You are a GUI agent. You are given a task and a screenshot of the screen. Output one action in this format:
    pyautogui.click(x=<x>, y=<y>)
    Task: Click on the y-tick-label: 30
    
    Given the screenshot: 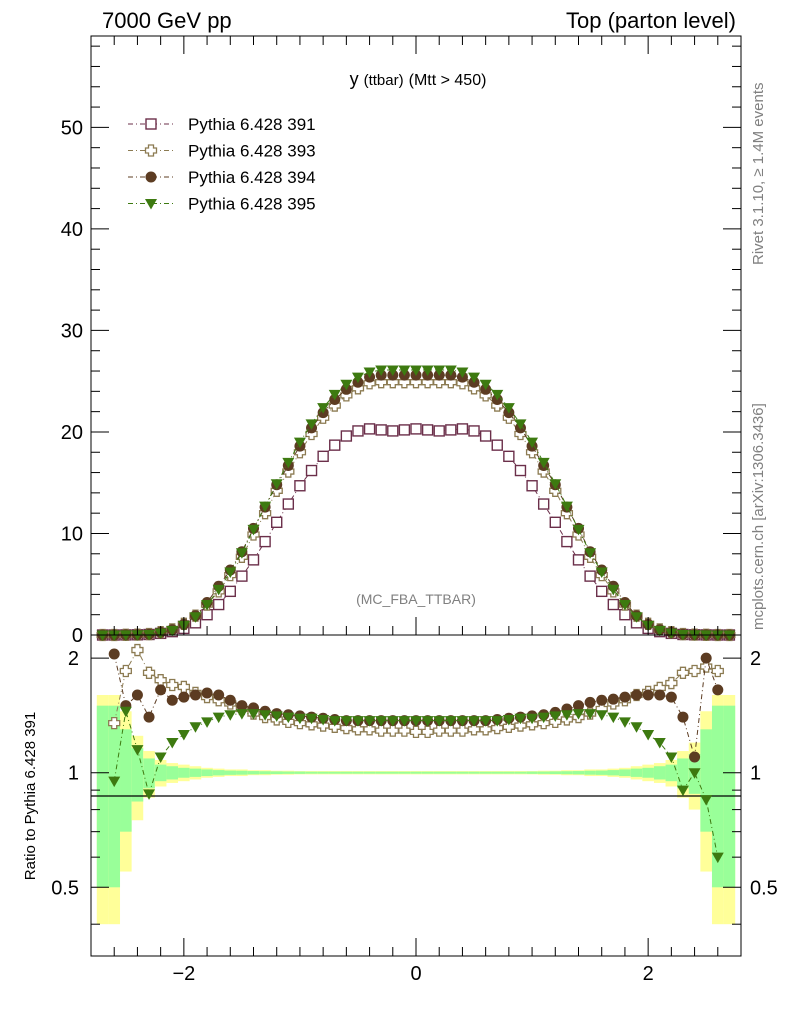 What is the action you would take?
    pyautogui.click(x=72, y=331)
    